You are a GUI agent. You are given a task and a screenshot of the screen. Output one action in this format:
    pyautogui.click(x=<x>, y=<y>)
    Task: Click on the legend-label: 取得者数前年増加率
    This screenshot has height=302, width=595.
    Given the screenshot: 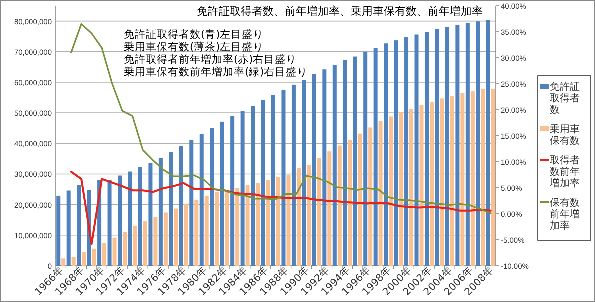 What is the action you would take?
    pyautogui.click(x=564, y=172)
    